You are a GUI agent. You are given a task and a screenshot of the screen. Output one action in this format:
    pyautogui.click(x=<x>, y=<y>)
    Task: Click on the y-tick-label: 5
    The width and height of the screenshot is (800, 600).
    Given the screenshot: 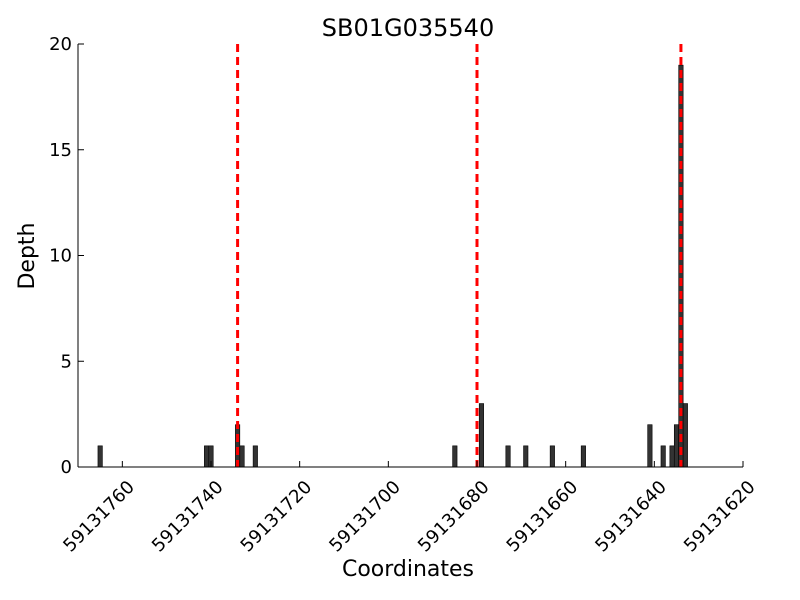 What is the action you would take?
    pyautogui.click(x=66, y=361)
    